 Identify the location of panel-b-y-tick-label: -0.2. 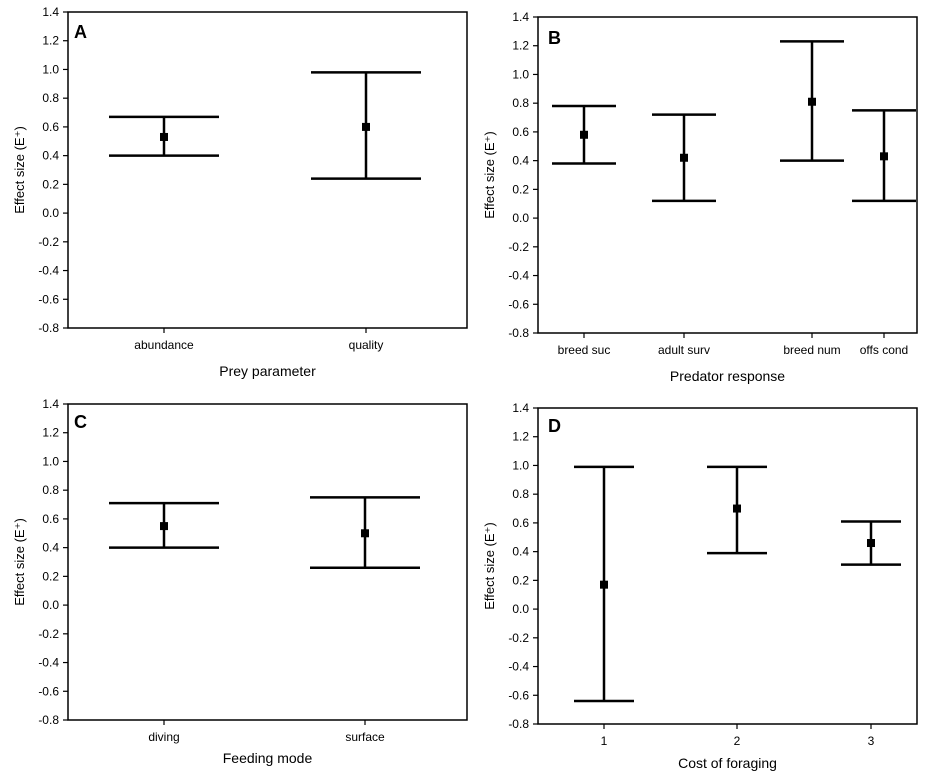
(518, 247).